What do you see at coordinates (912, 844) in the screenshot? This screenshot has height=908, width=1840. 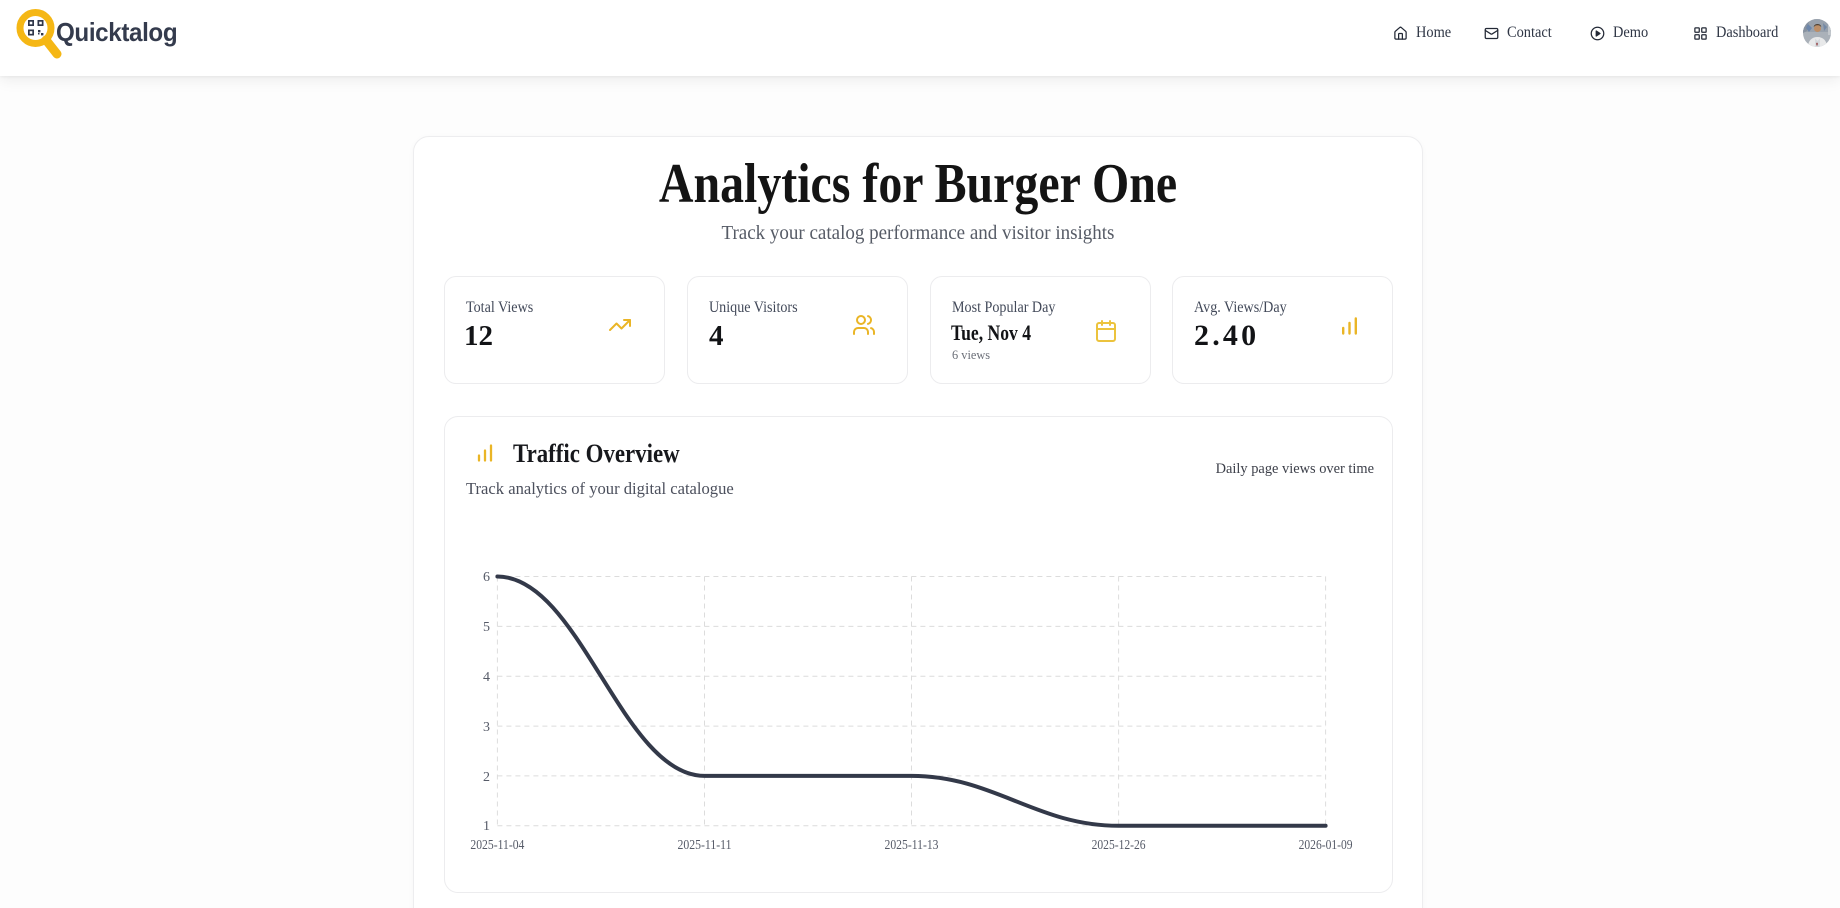 I see `svg-text: 2025-11-13` at bounding box center [912, 844].